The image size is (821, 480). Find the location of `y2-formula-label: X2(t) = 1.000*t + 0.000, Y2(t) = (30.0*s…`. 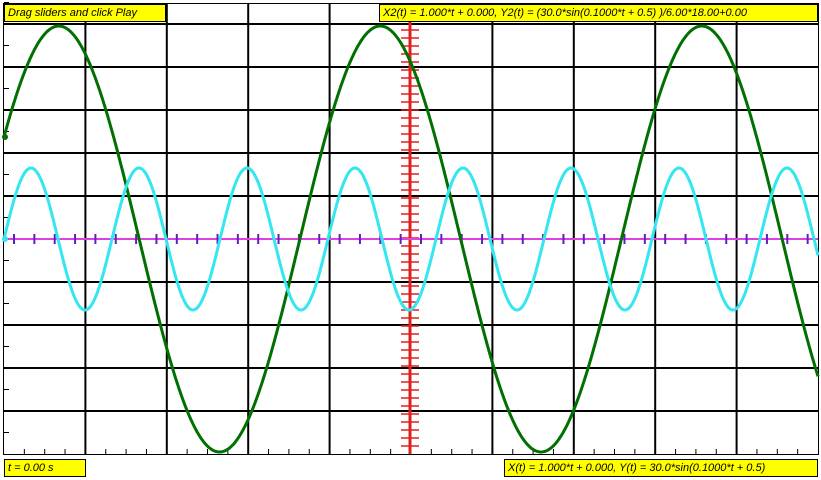

y2-formula-label: X2(t) = 1.000*t + 0.000, Y2(t) = (30.0*s… is located at coordinates (598, 13).